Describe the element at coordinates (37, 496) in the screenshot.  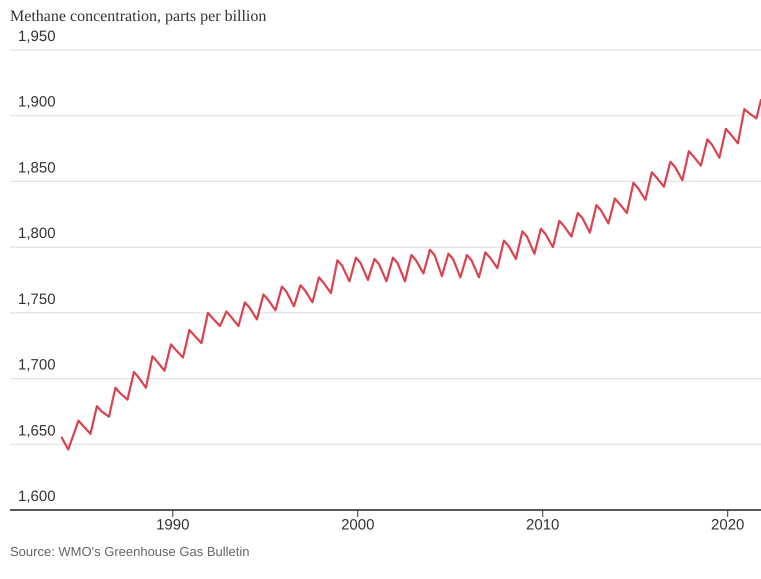
I see `y-tick-label: 1,600` at that location.